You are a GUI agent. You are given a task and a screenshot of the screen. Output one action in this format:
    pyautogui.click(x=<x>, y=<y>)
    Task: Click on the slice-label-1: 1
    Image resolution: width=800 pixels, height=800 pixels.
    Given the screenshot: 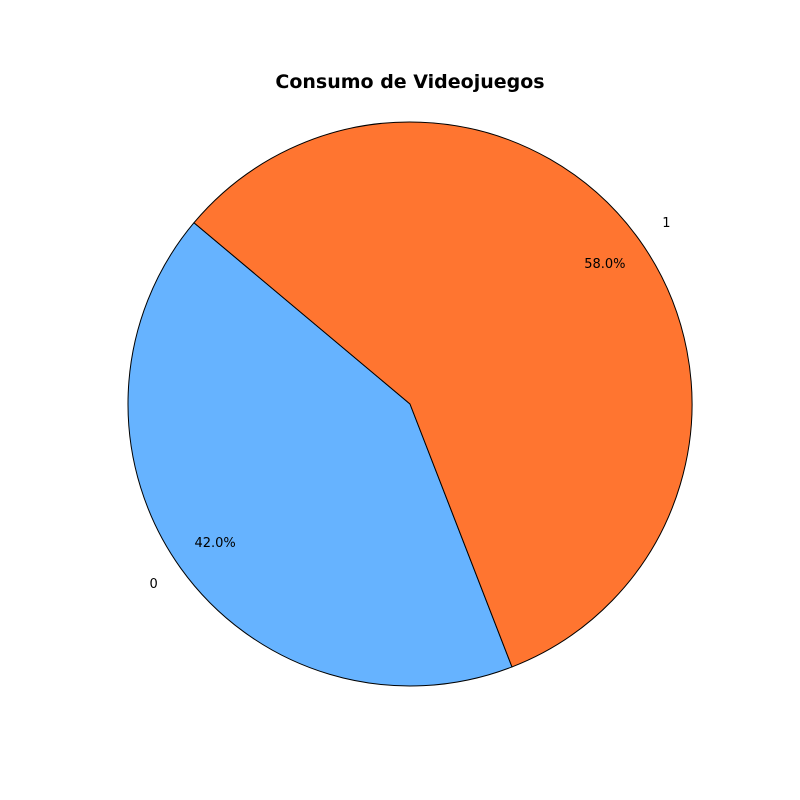 What is the action you would take?
    pyautogui.click(x=666, y=223)
    